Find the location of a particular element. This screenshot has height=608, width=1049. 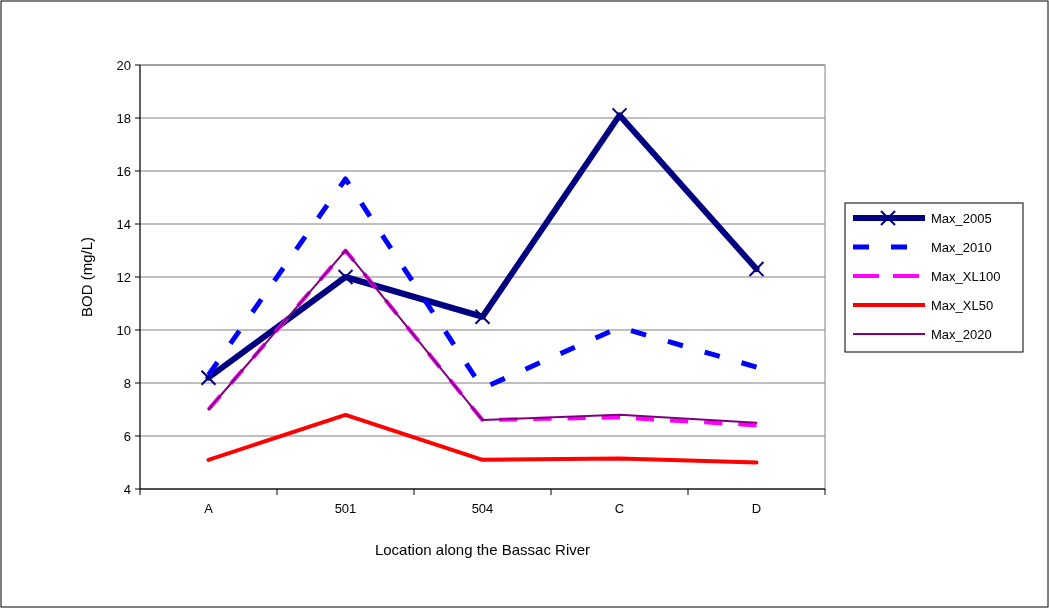

x-axis-title: Location along the Bassac River is located at coordinates (482, 549).